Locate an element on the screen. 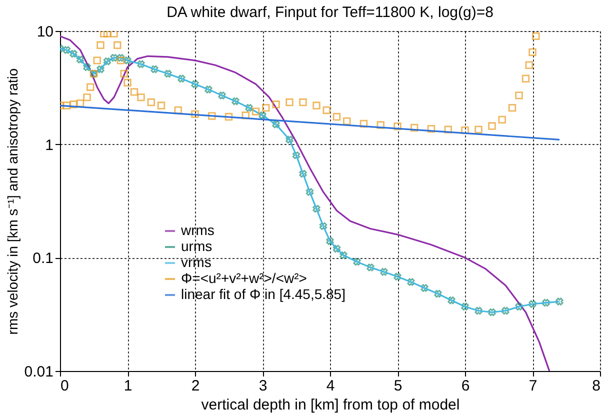  x-tick-label: 5 is located at coordinates (398, 386).